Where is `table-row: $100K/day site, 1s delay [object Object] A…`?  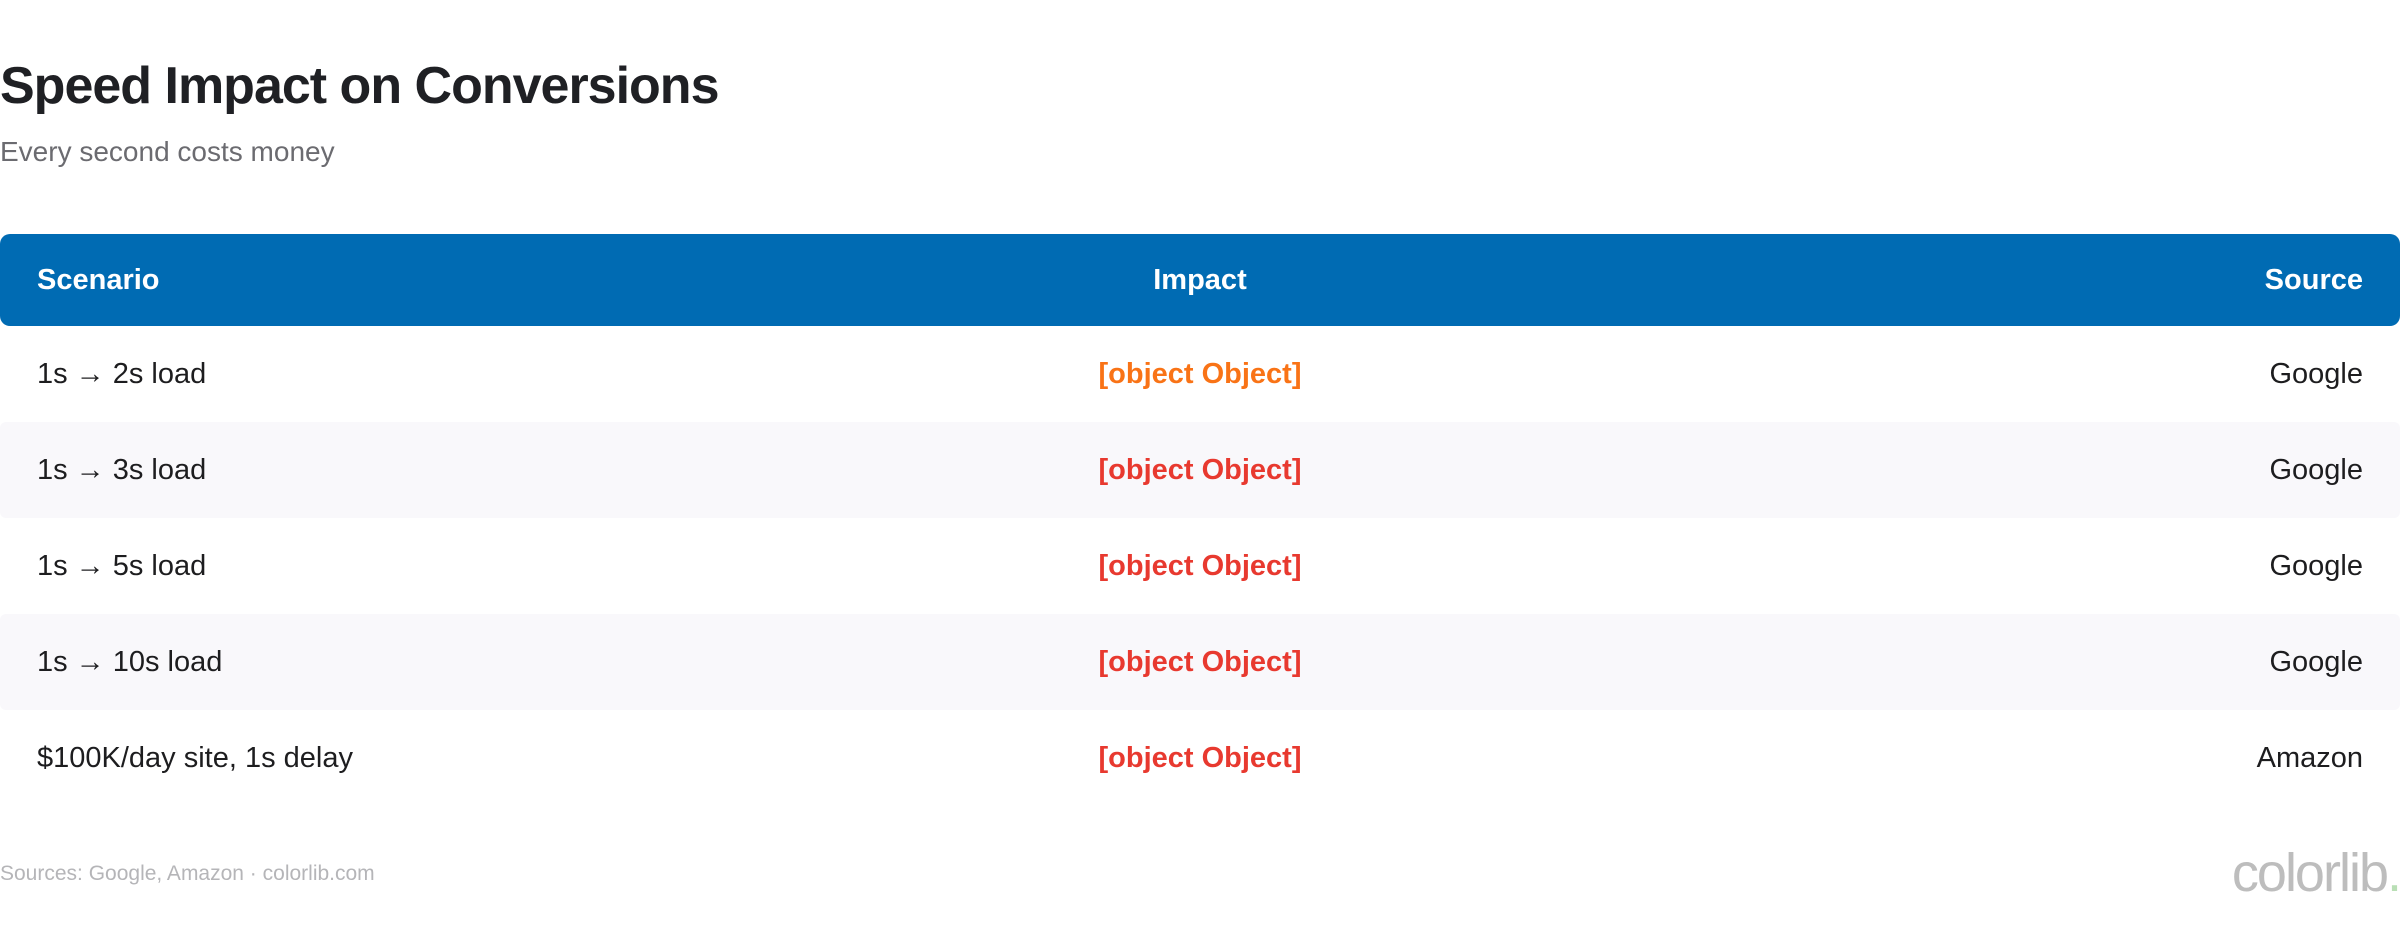
table-row: $100K/day site, 1s delay [object Object] A… is located at coordinates (1200, 758).